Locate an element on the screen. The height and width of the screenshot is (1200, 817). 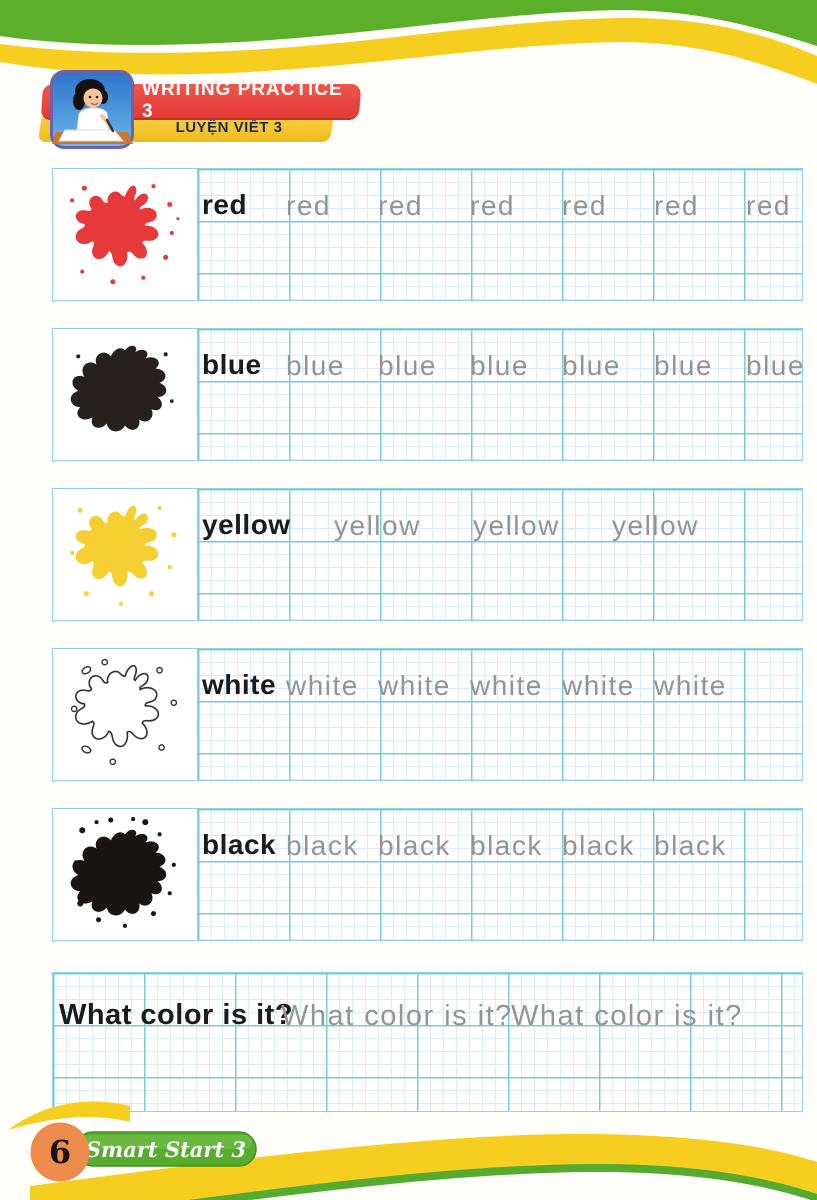
brand-name: Smart Start 3 is located at coordinates (166, 1149).